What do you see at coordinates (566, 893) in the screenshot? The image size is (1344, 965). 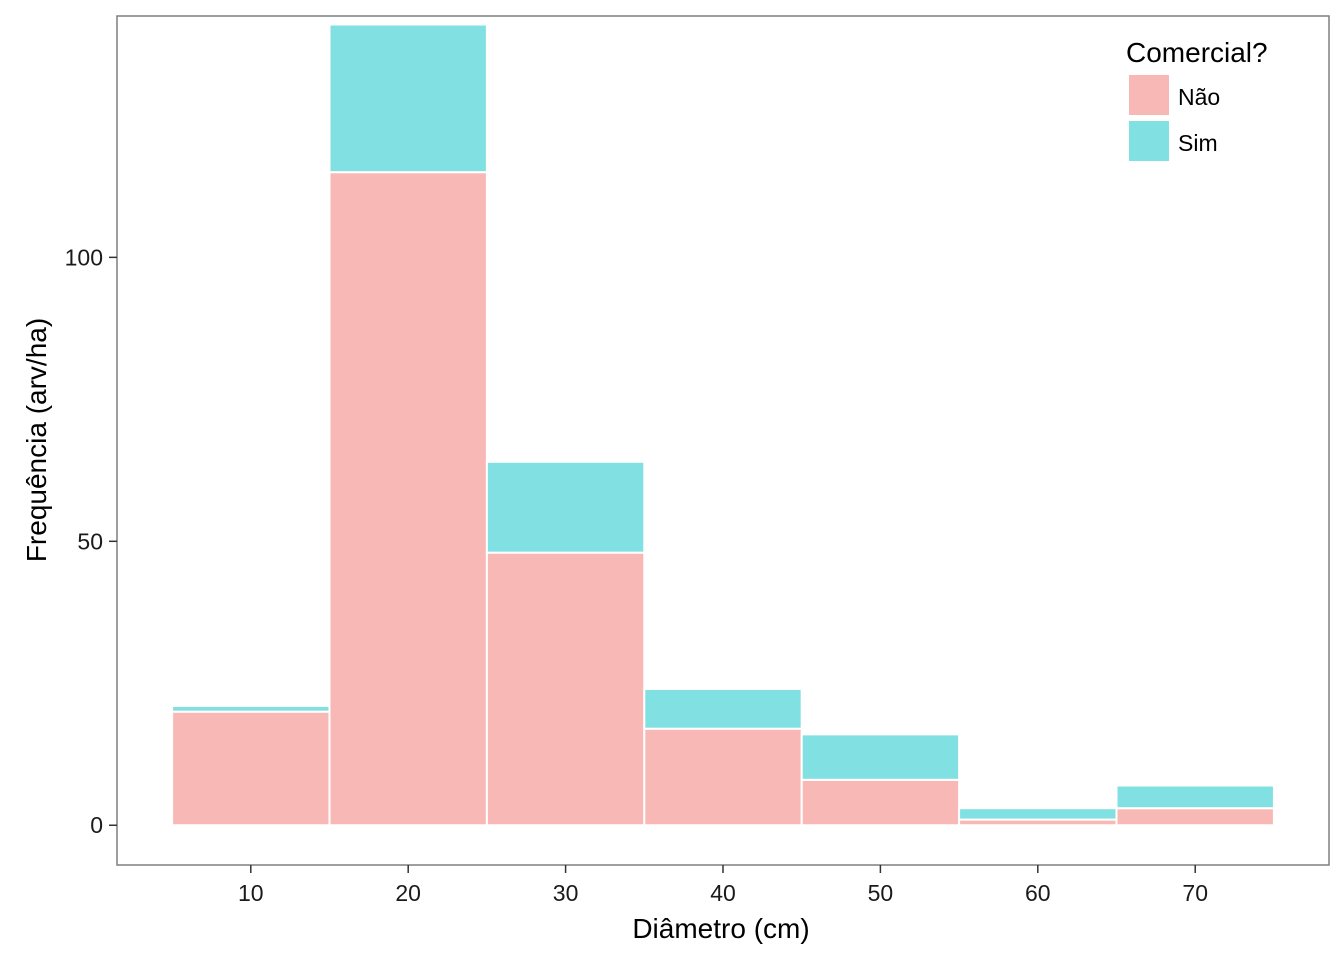 I see `x-tick-label: 30` at bounding box center [566, 893].